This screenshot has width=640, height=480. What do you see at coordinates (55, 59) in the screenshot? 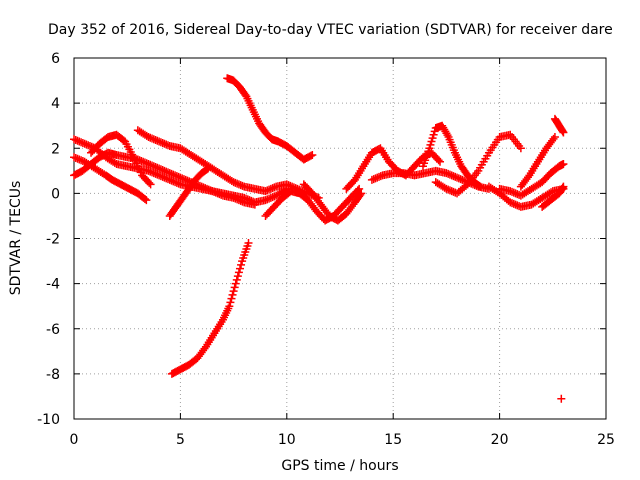
I see `y-tick-label: 6` at bounding box center [55, 59].